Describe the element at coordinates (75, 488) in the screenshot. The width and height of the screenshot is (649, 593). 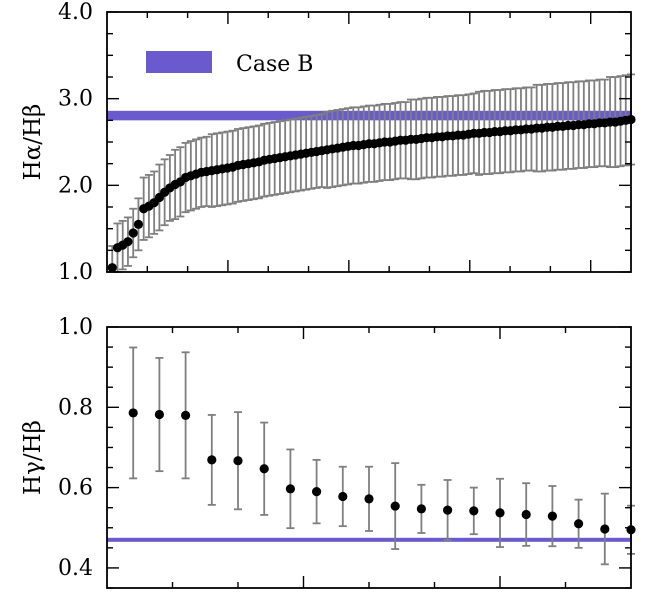
I see `y-tick-label: 0.6` at that location.